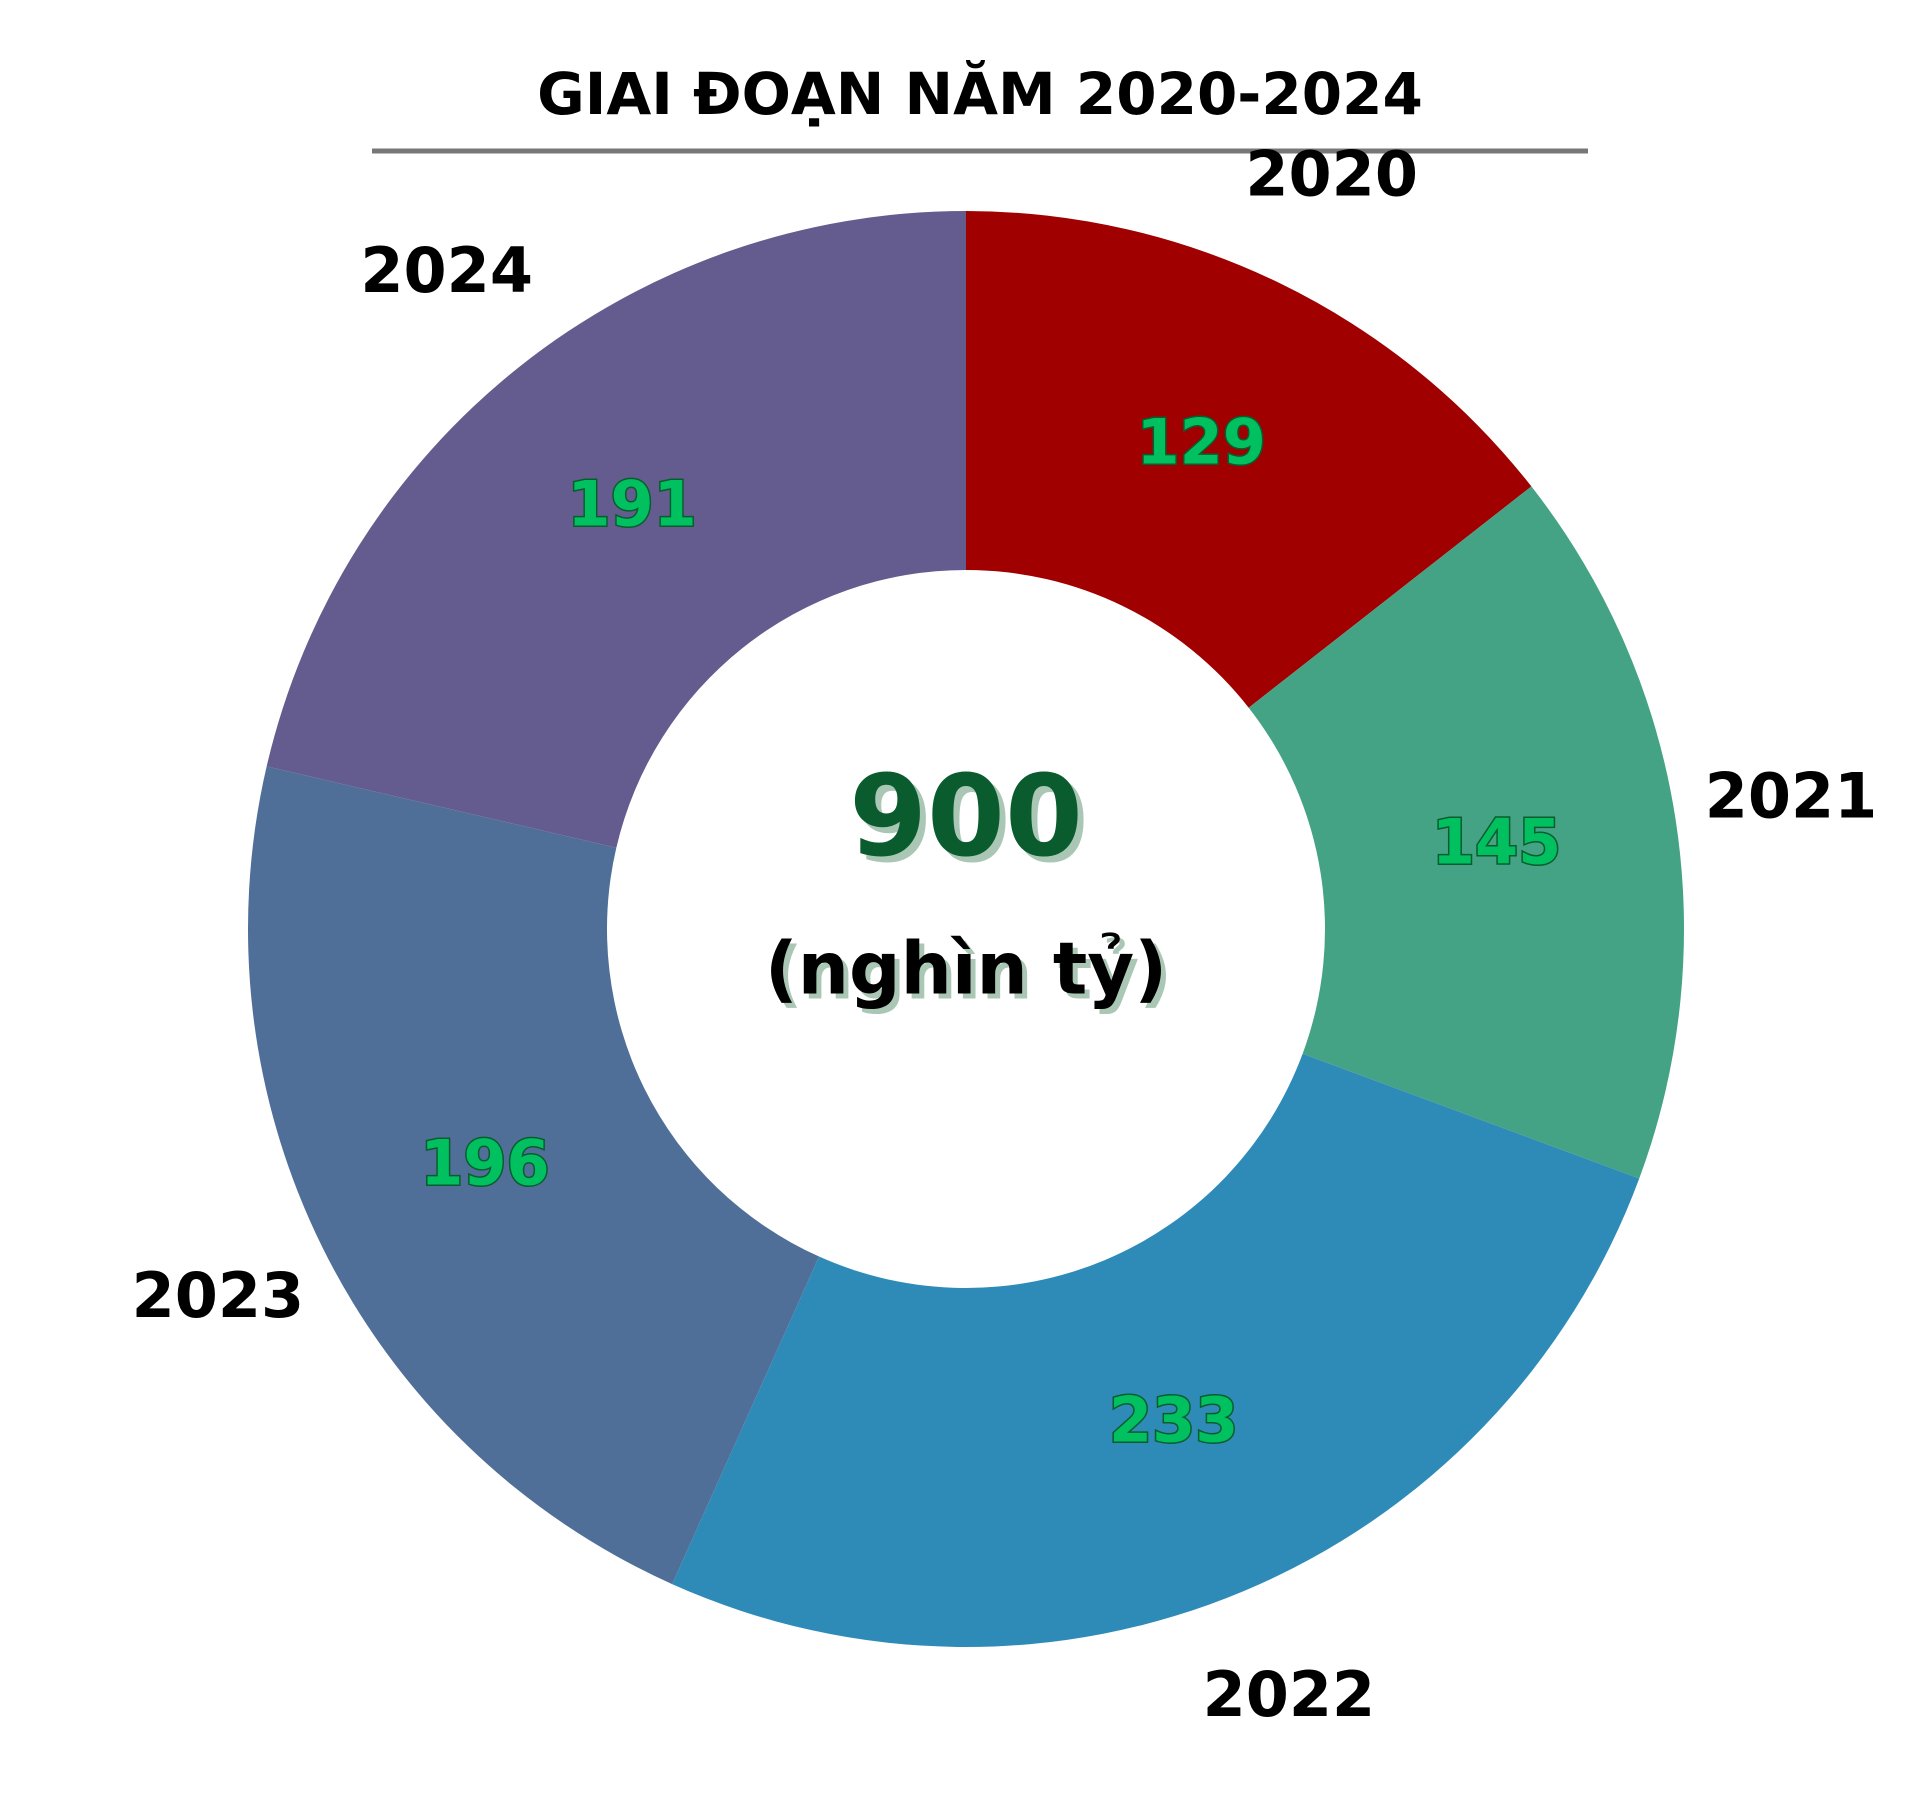 The width and height of the screenshot is (1920, 1805). What do you see at coordinates (1173, 1419) in the screenshot?
I see `value-label: 233` at bounding box center [1173, 1419].